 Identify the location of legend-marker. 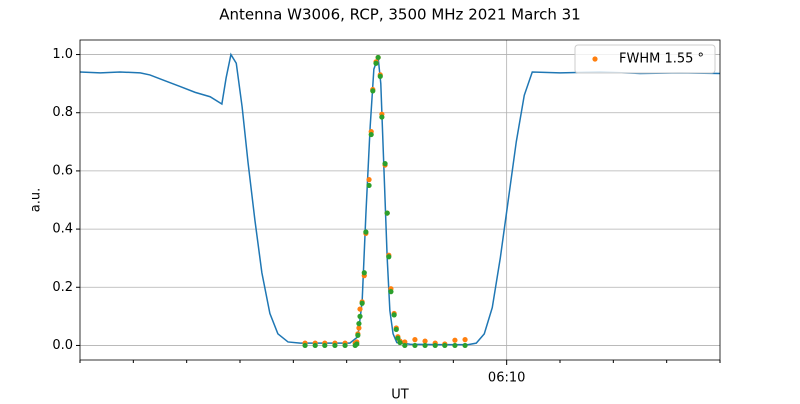
(595, 59).